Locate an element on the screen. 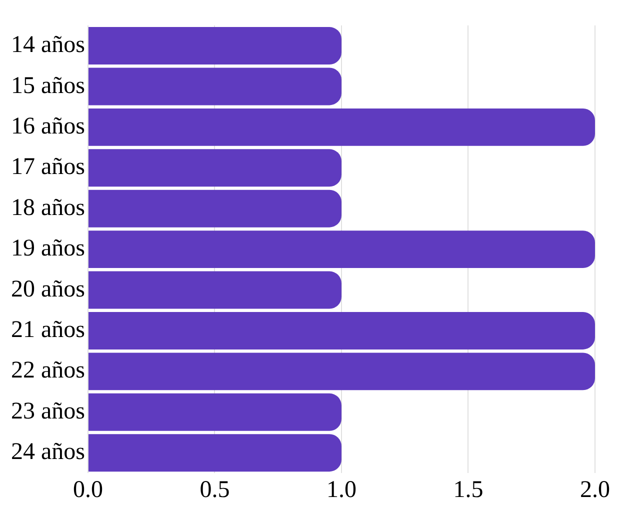  y-tick-label: 20 años is located at coordinates (47, 289).